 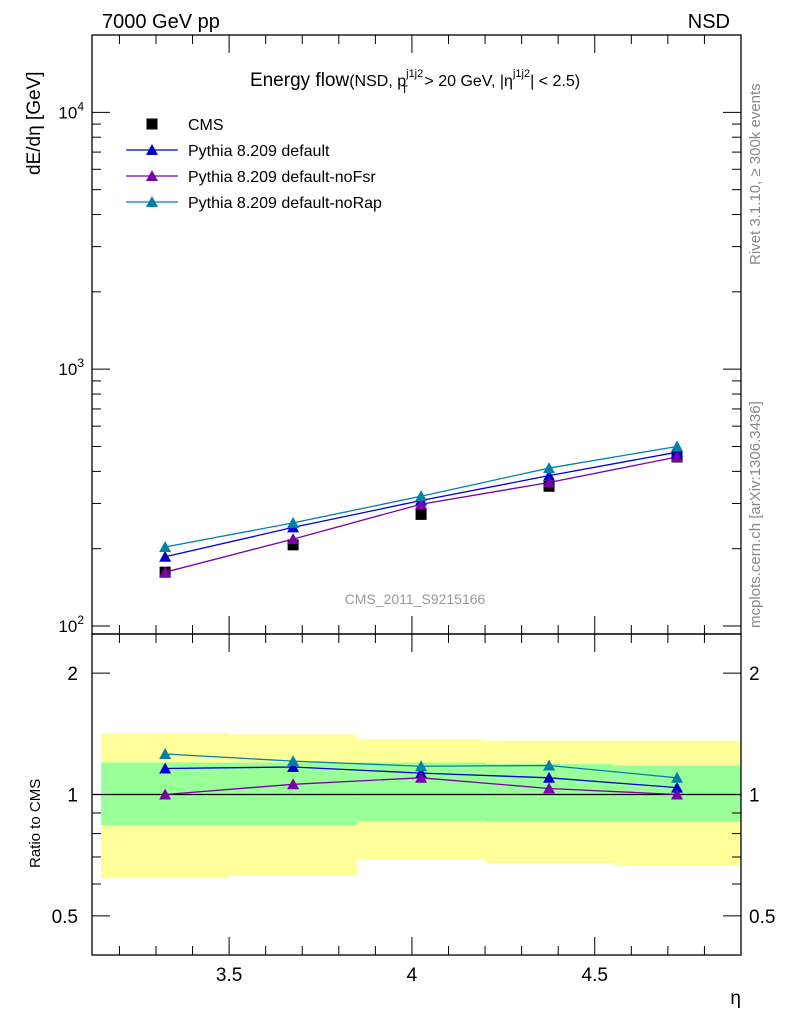 I want to click on legend-marker-noRap, so click(x=152, y=201).